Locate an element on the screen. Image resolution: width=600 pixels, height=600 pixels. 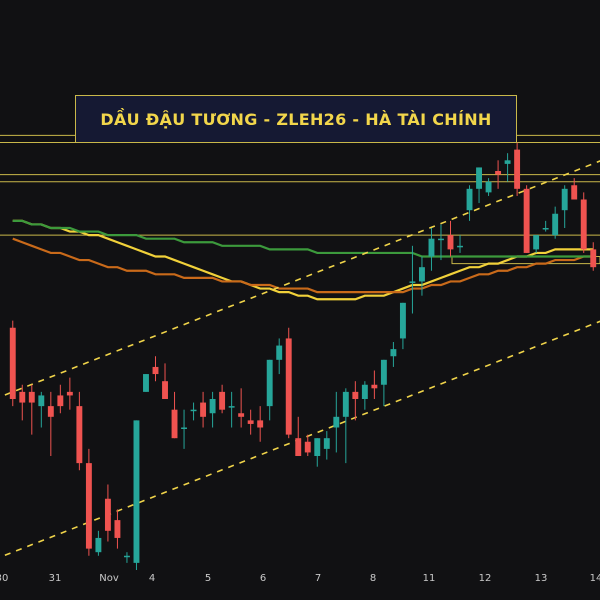
x-tick-label: 13 is located at coordinates (541, 578).